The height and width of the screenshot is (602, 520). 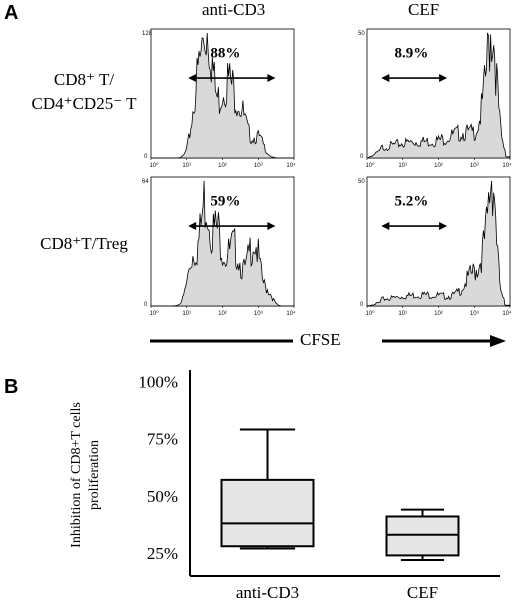 I want to click on row-label-2-line1: CD8⁺T/Treg, so click(x=84, y=243).